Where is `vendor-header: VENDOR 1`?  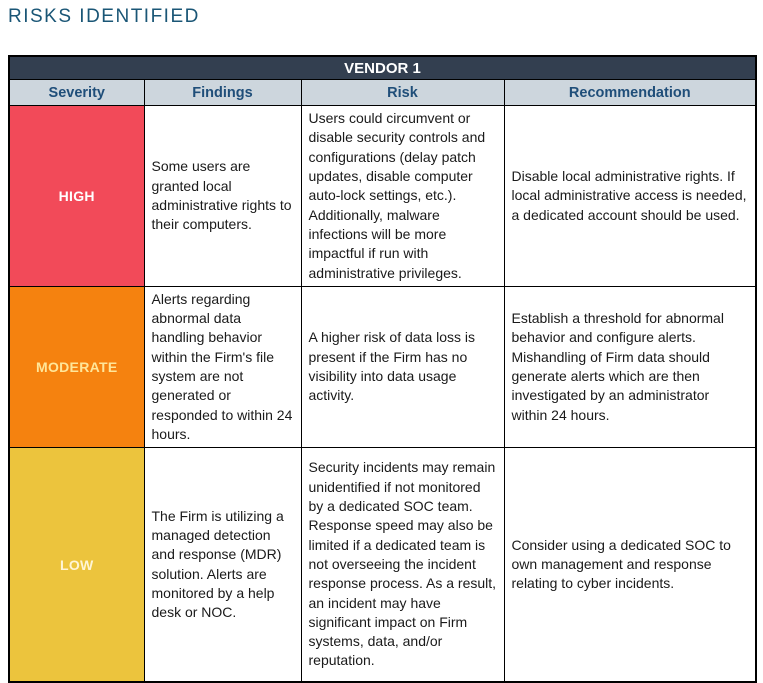 vendor-header: VENDOR 1 is located at coordinates (382, 67).